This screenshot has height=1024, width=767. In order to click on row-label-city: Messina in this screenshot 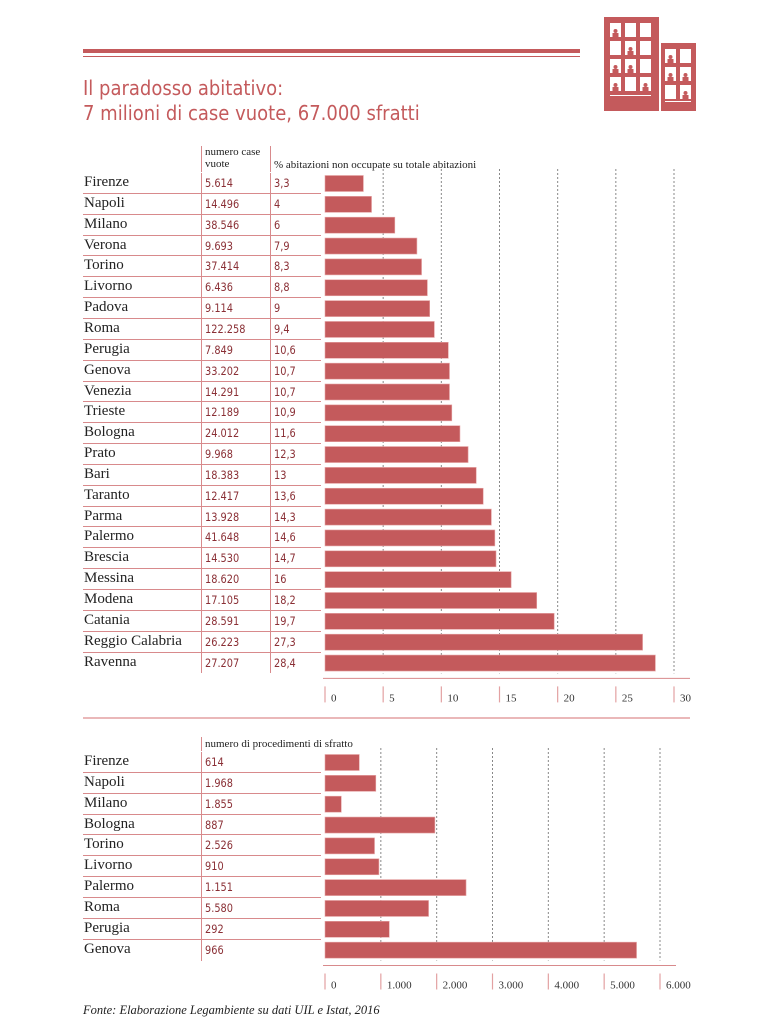, I will do `click(109, 578)`.